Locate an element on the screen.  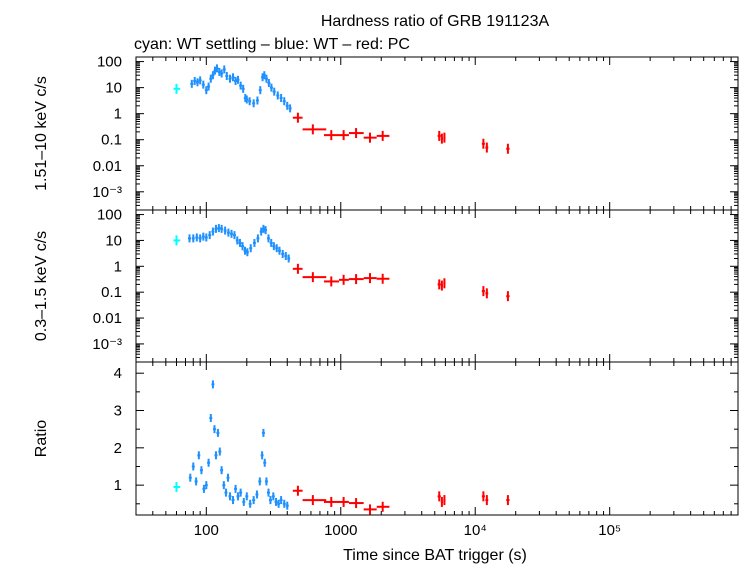
y-tick-label: 10 is located at coordinates (113, 88).